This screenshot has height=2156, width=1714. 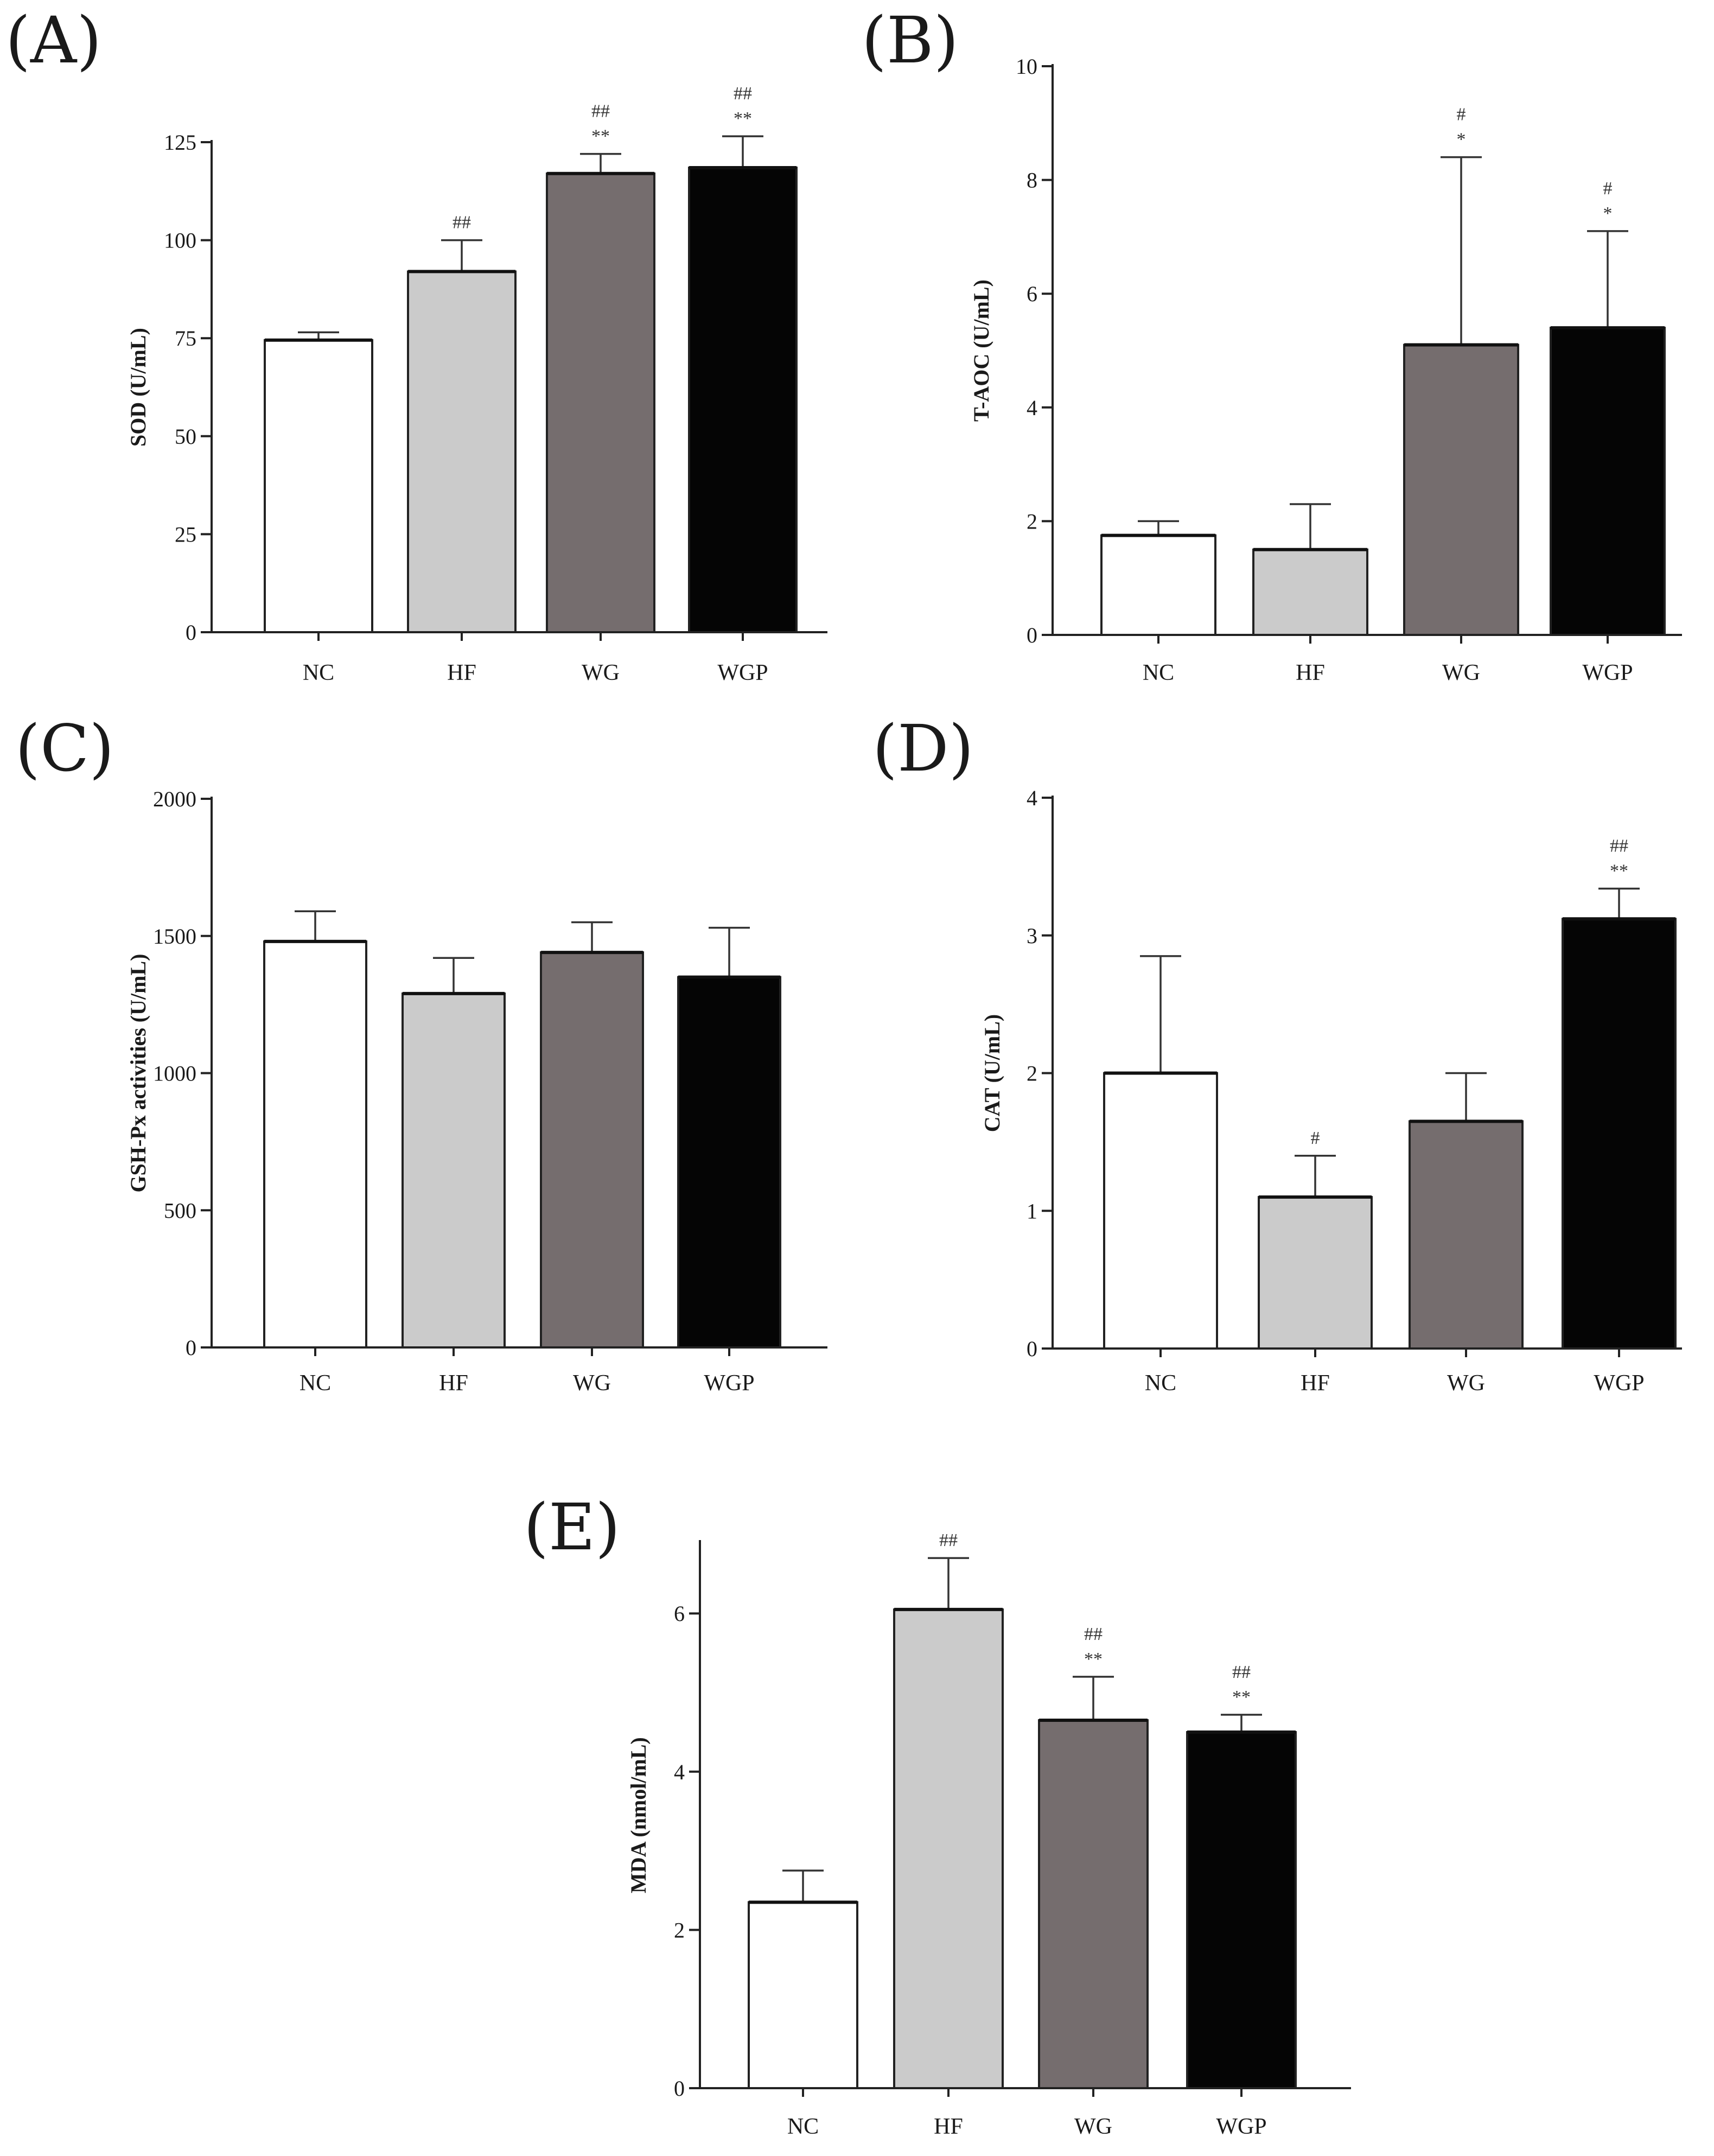 I want to click on chart-panel-e: (E) NC ## HF ## ** WG ## ** WGP 0 2 4 6 MDA (nmol/mL), so click(x=937, y=1815).